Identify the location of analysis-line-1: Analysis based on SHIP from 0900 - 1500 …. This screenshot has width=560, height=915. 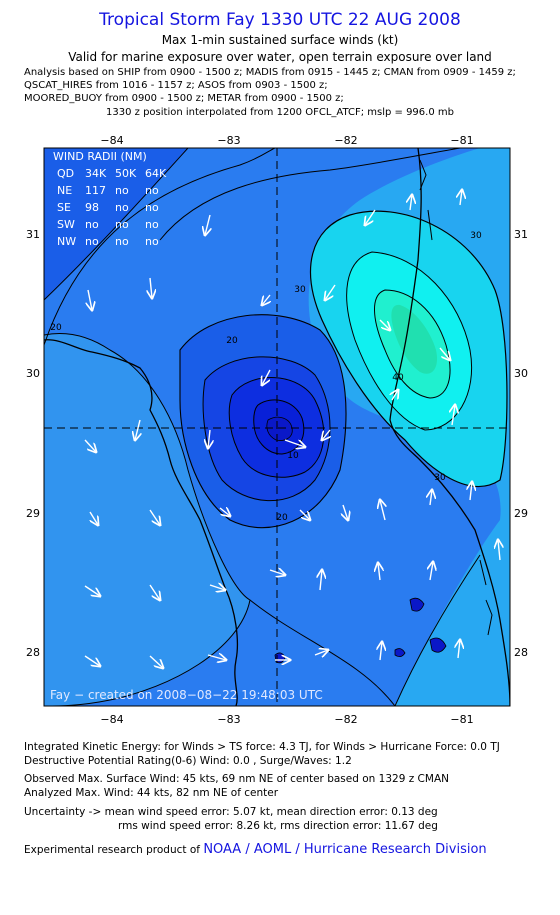
(270, 72).